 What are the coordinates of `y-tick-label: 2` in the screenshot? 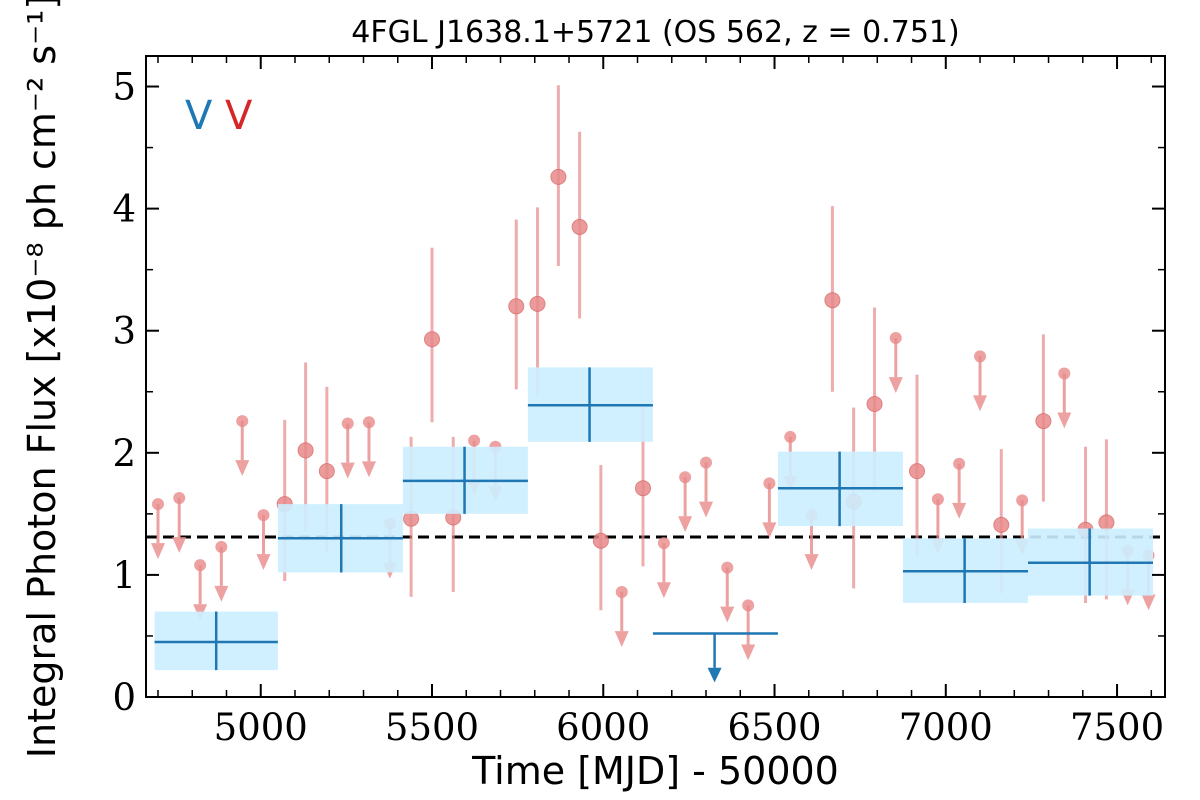 It's located at (124, 453).